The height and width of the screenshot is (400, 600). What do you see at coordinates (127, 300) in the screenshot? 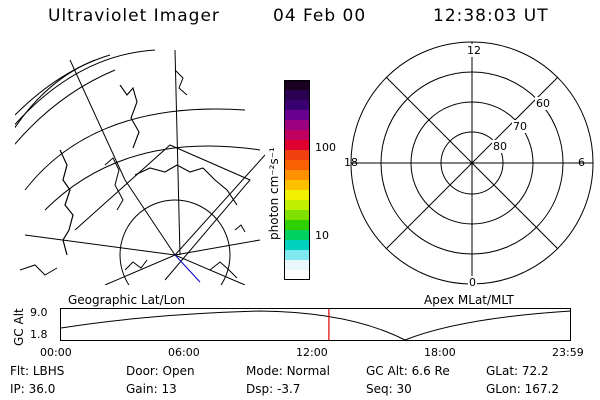
I see `left-map-caption: Geographic Lat/Lon` at bounding box center [127, 300].